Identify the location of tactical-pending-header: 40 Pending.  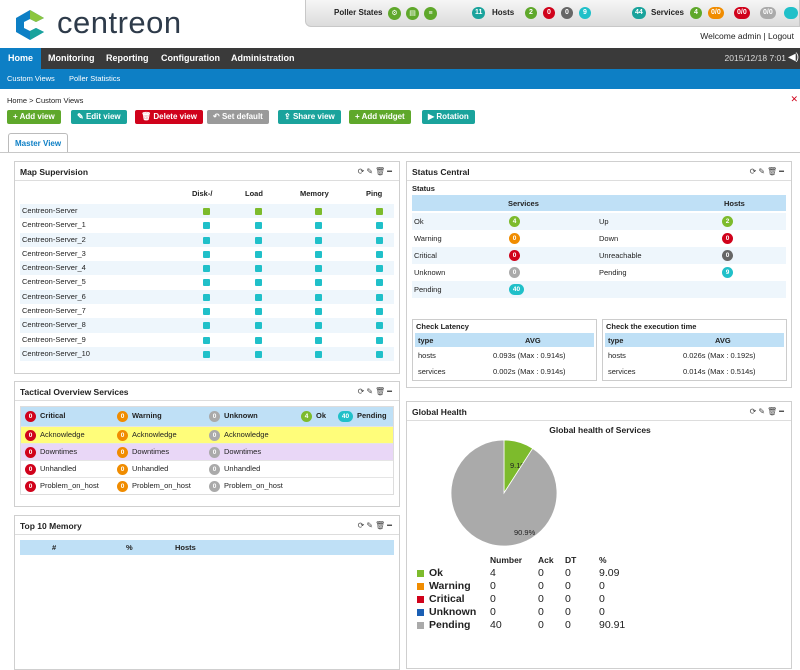
(362, 416).